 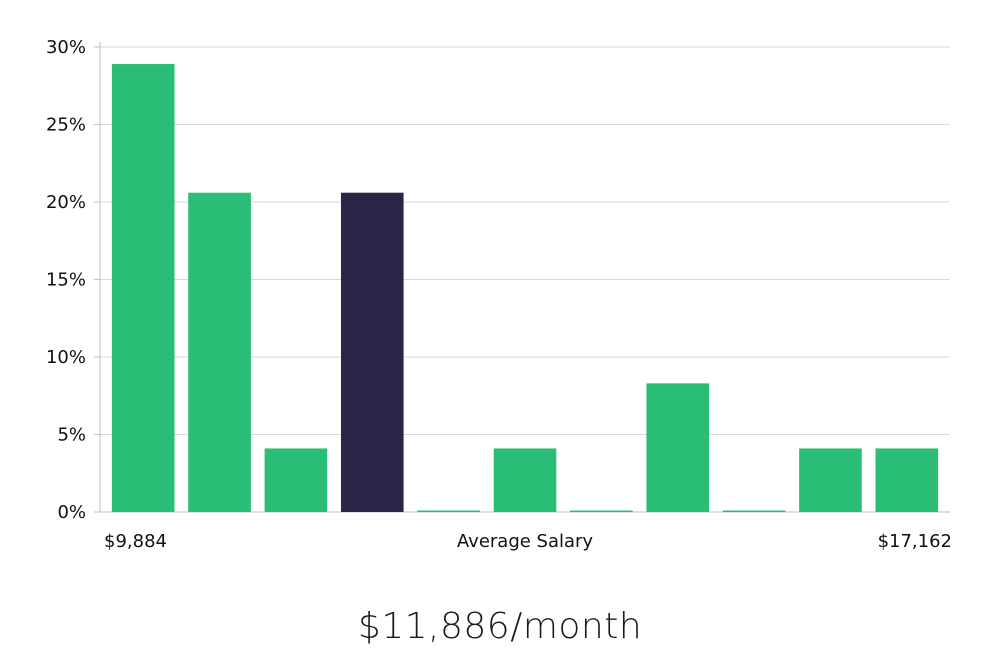 I want to click on y-tick-label: 15%, so click(x=66, y=280).